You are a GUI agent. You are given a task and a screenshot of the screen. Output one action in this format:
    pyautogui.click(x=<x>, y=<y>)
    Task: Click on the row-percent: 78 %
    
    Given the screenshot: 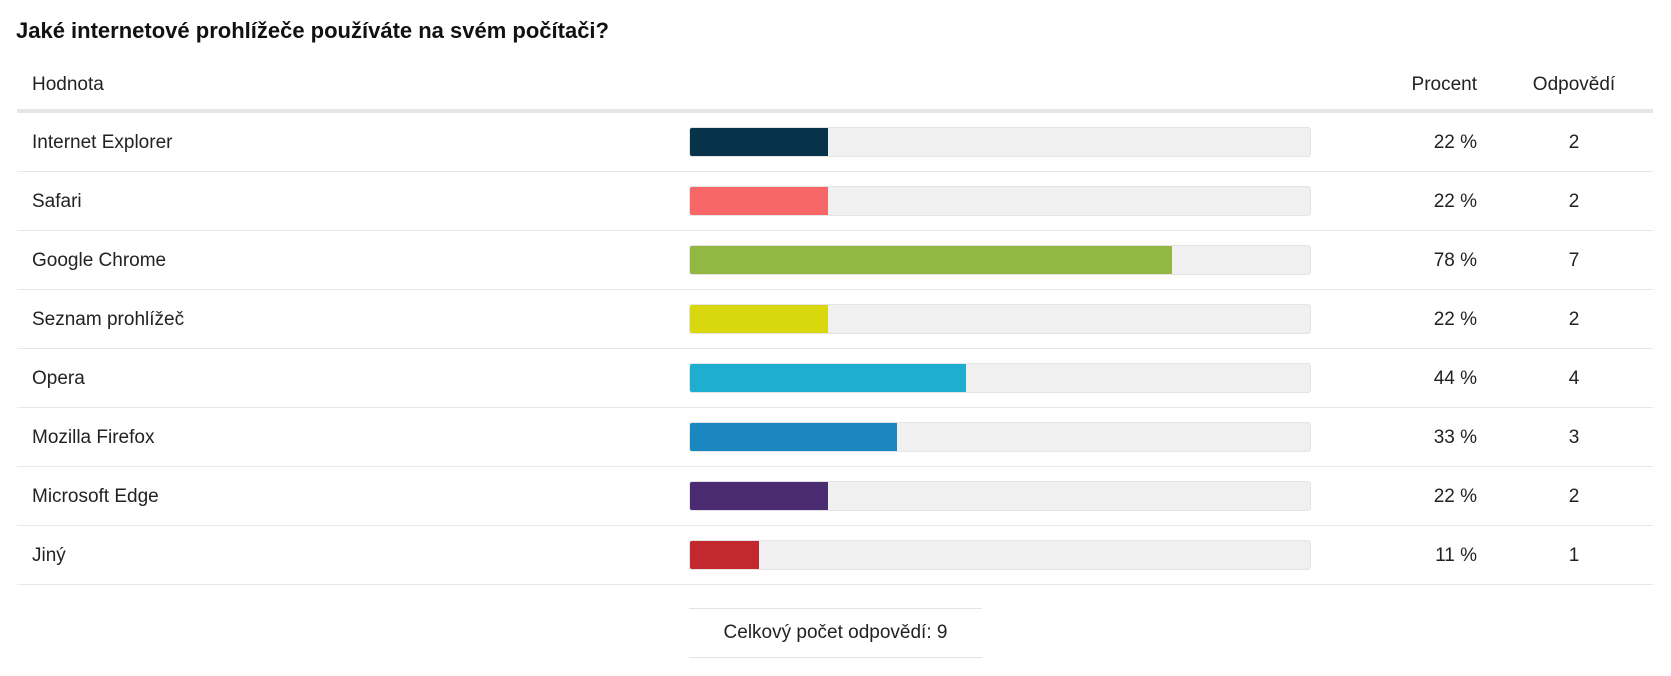 What is the action you would take?
    pyautogui.click(x=1455, y=260)
    